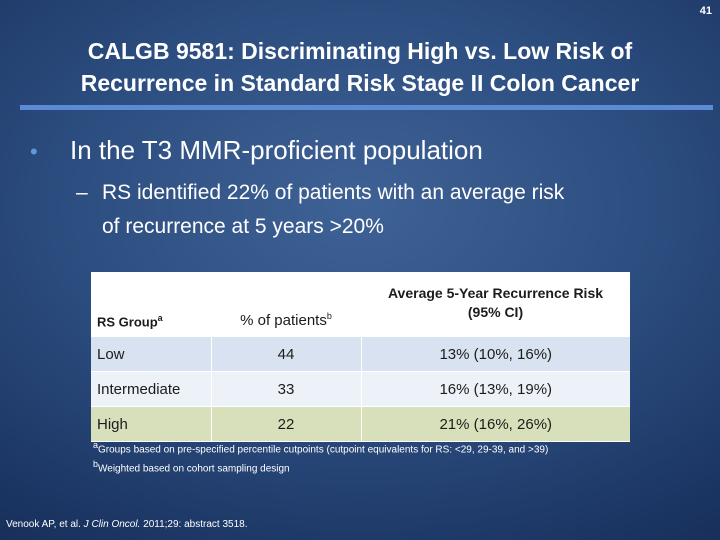 The width and height of the screenshot is (720, 540). Describe the element at coordinates (276, 150) in the screenshot. I see `bullet-level1-text: In the T3 MMR-proficient population` at that location.